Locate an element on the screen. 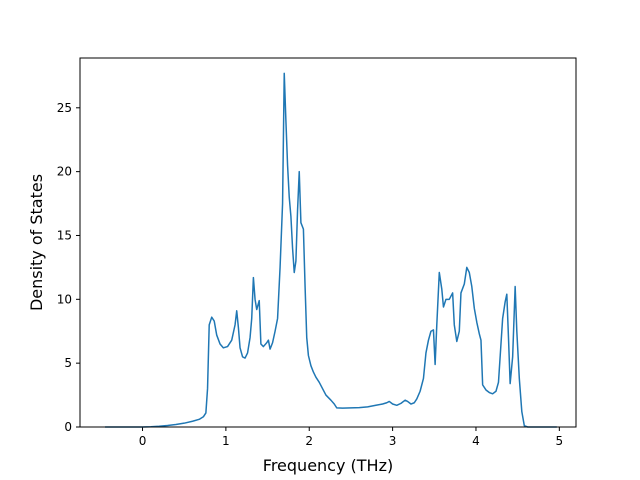 Image resolution: width=640 pixels, height=480 pixels. x-tick-label: 0 is located at coordinates (143, 441).